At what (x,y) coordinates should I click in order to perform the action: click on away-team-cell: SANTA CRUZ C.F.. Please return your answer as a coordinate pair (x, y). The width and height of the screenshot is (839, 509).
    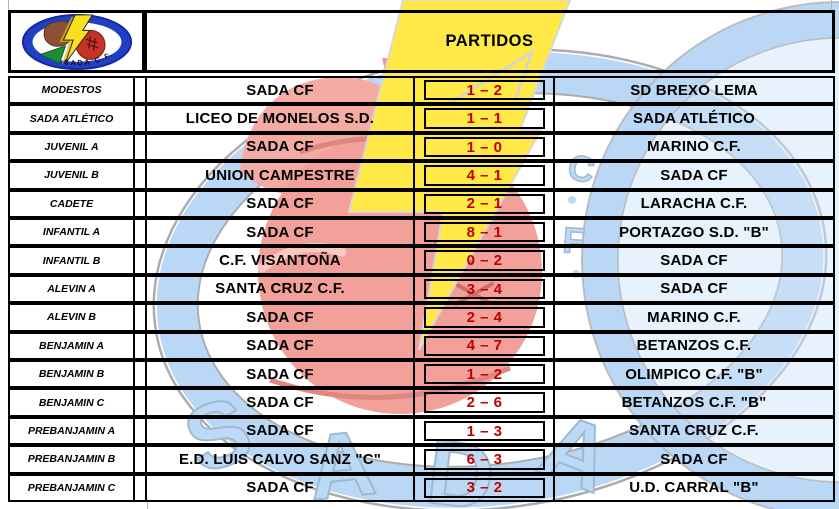
    Looking at the image, I should click on (694, 431).